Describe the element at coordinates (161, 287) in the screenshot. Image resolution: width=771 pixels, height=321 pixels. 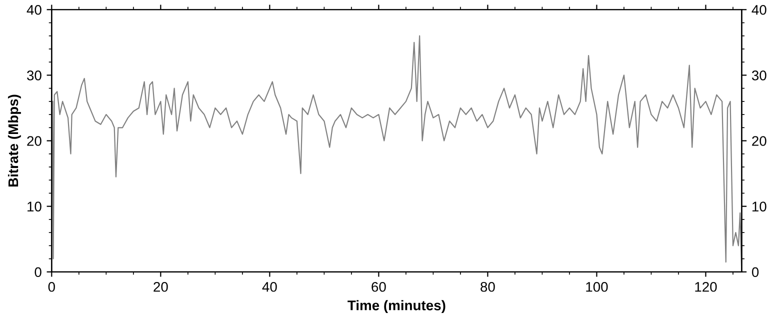
I see `x-tick-label: 20` at that location.